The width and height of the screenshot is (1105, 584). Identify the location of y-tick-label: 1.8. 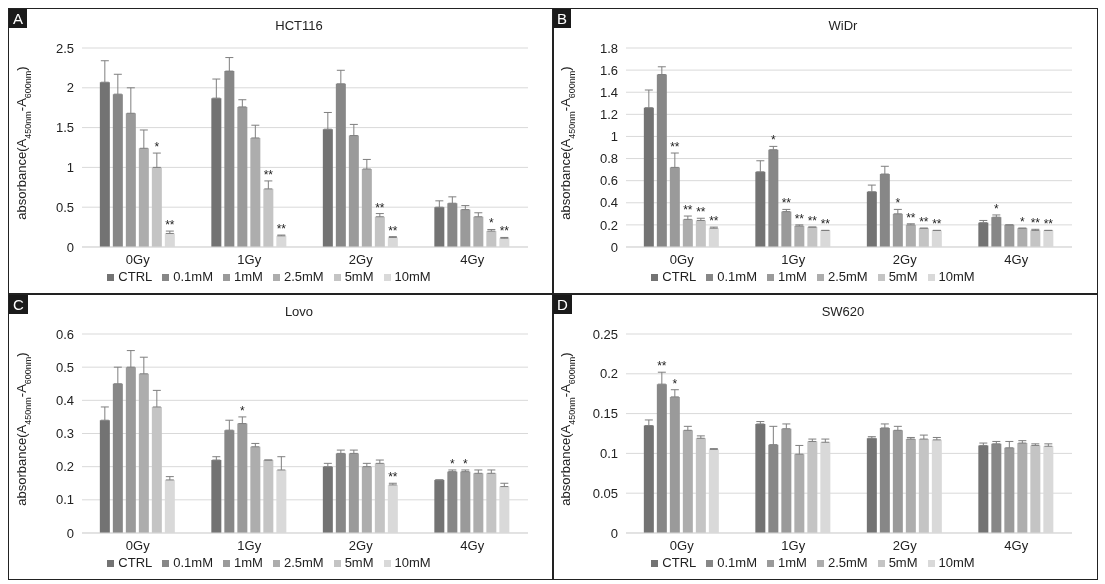
(608, 48).